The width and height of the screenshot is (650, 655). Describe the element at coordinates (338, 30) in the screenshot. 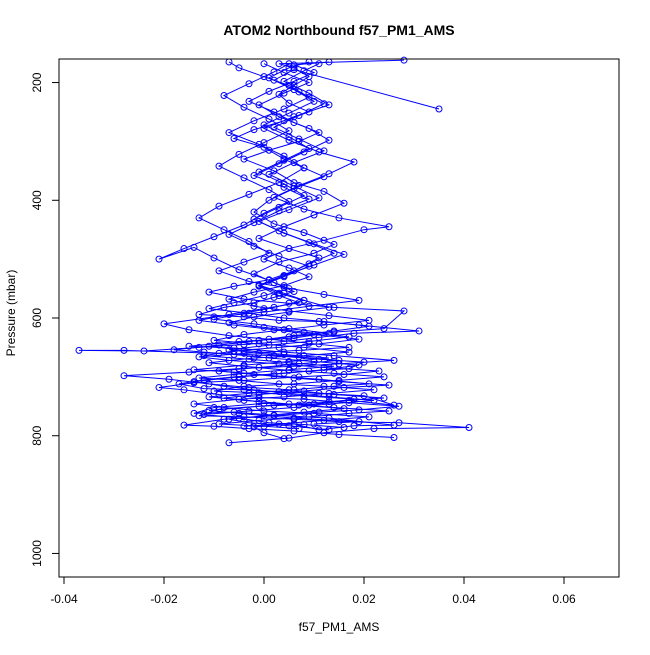

I see `chart-title: ATOM2 Northbound f57_PM1_AMS` at that location.